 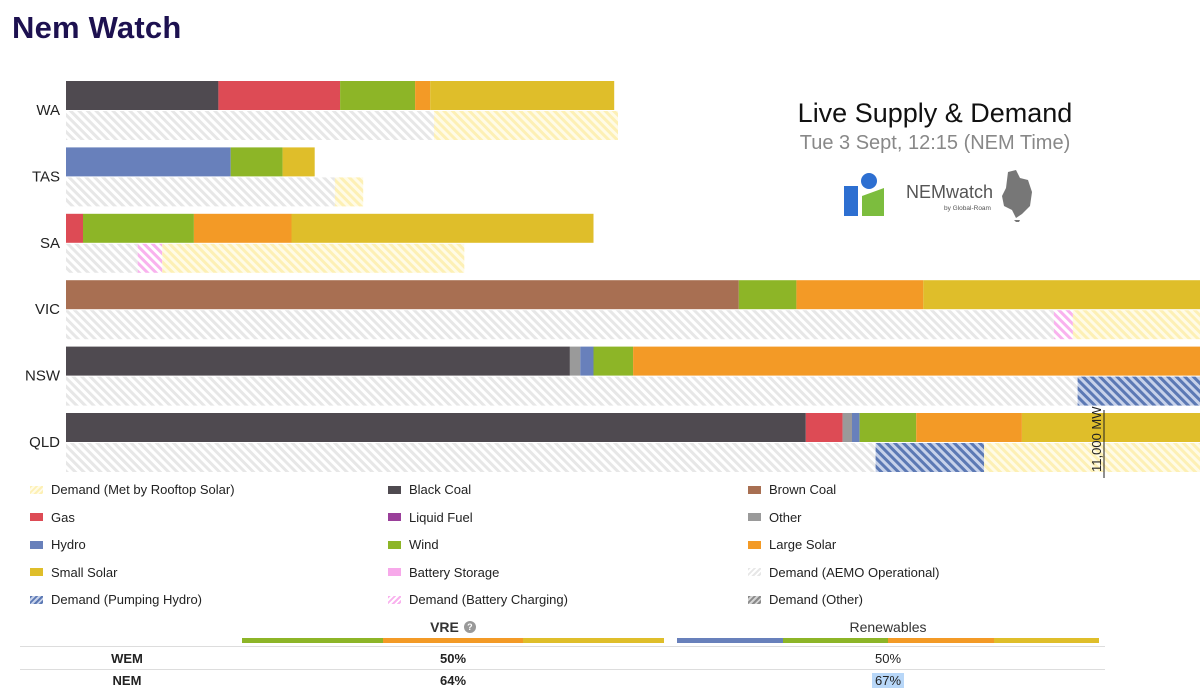 What do you see at coordinates (63, 517) in the screenshot?
I see `legend-label: Gas` at bounding box center [63, 517].